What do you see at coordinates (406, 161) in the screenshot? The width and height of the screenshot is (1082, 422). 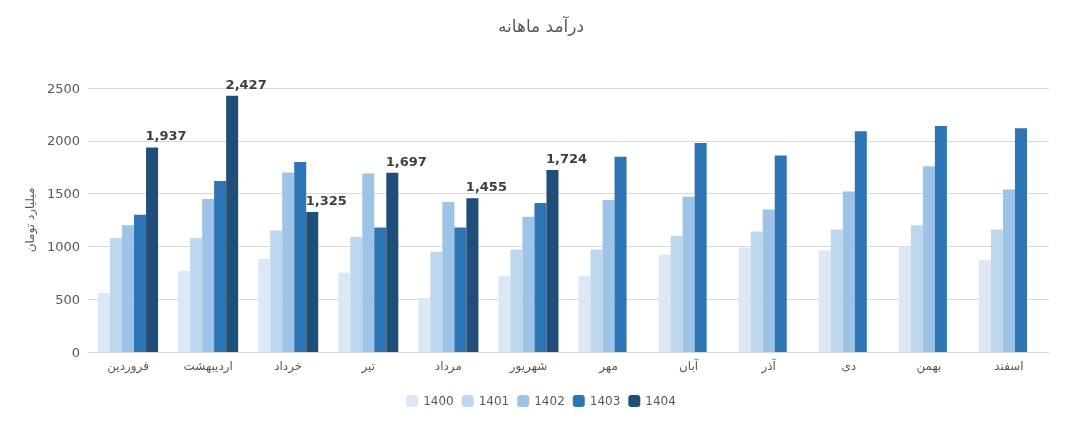 I see `data-label: 1,697` at bounding box center [406, 161].